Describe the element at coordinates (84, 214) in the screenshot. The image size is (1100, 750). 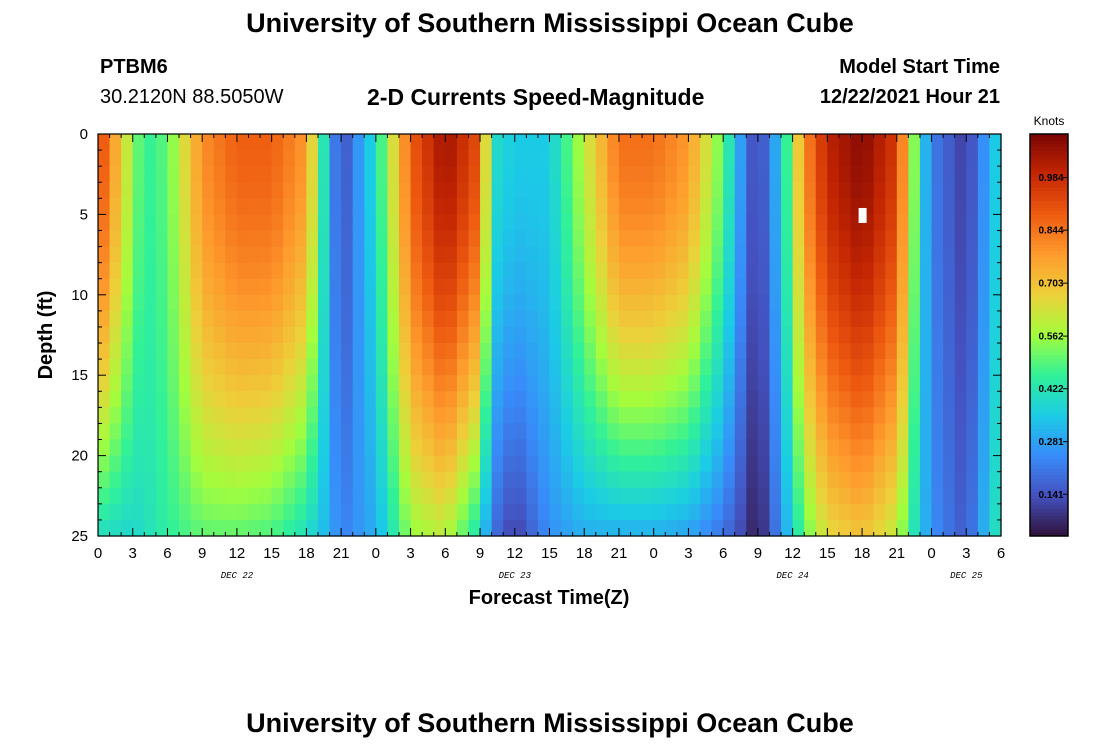
I see `y-tick-label: 5` at that location.